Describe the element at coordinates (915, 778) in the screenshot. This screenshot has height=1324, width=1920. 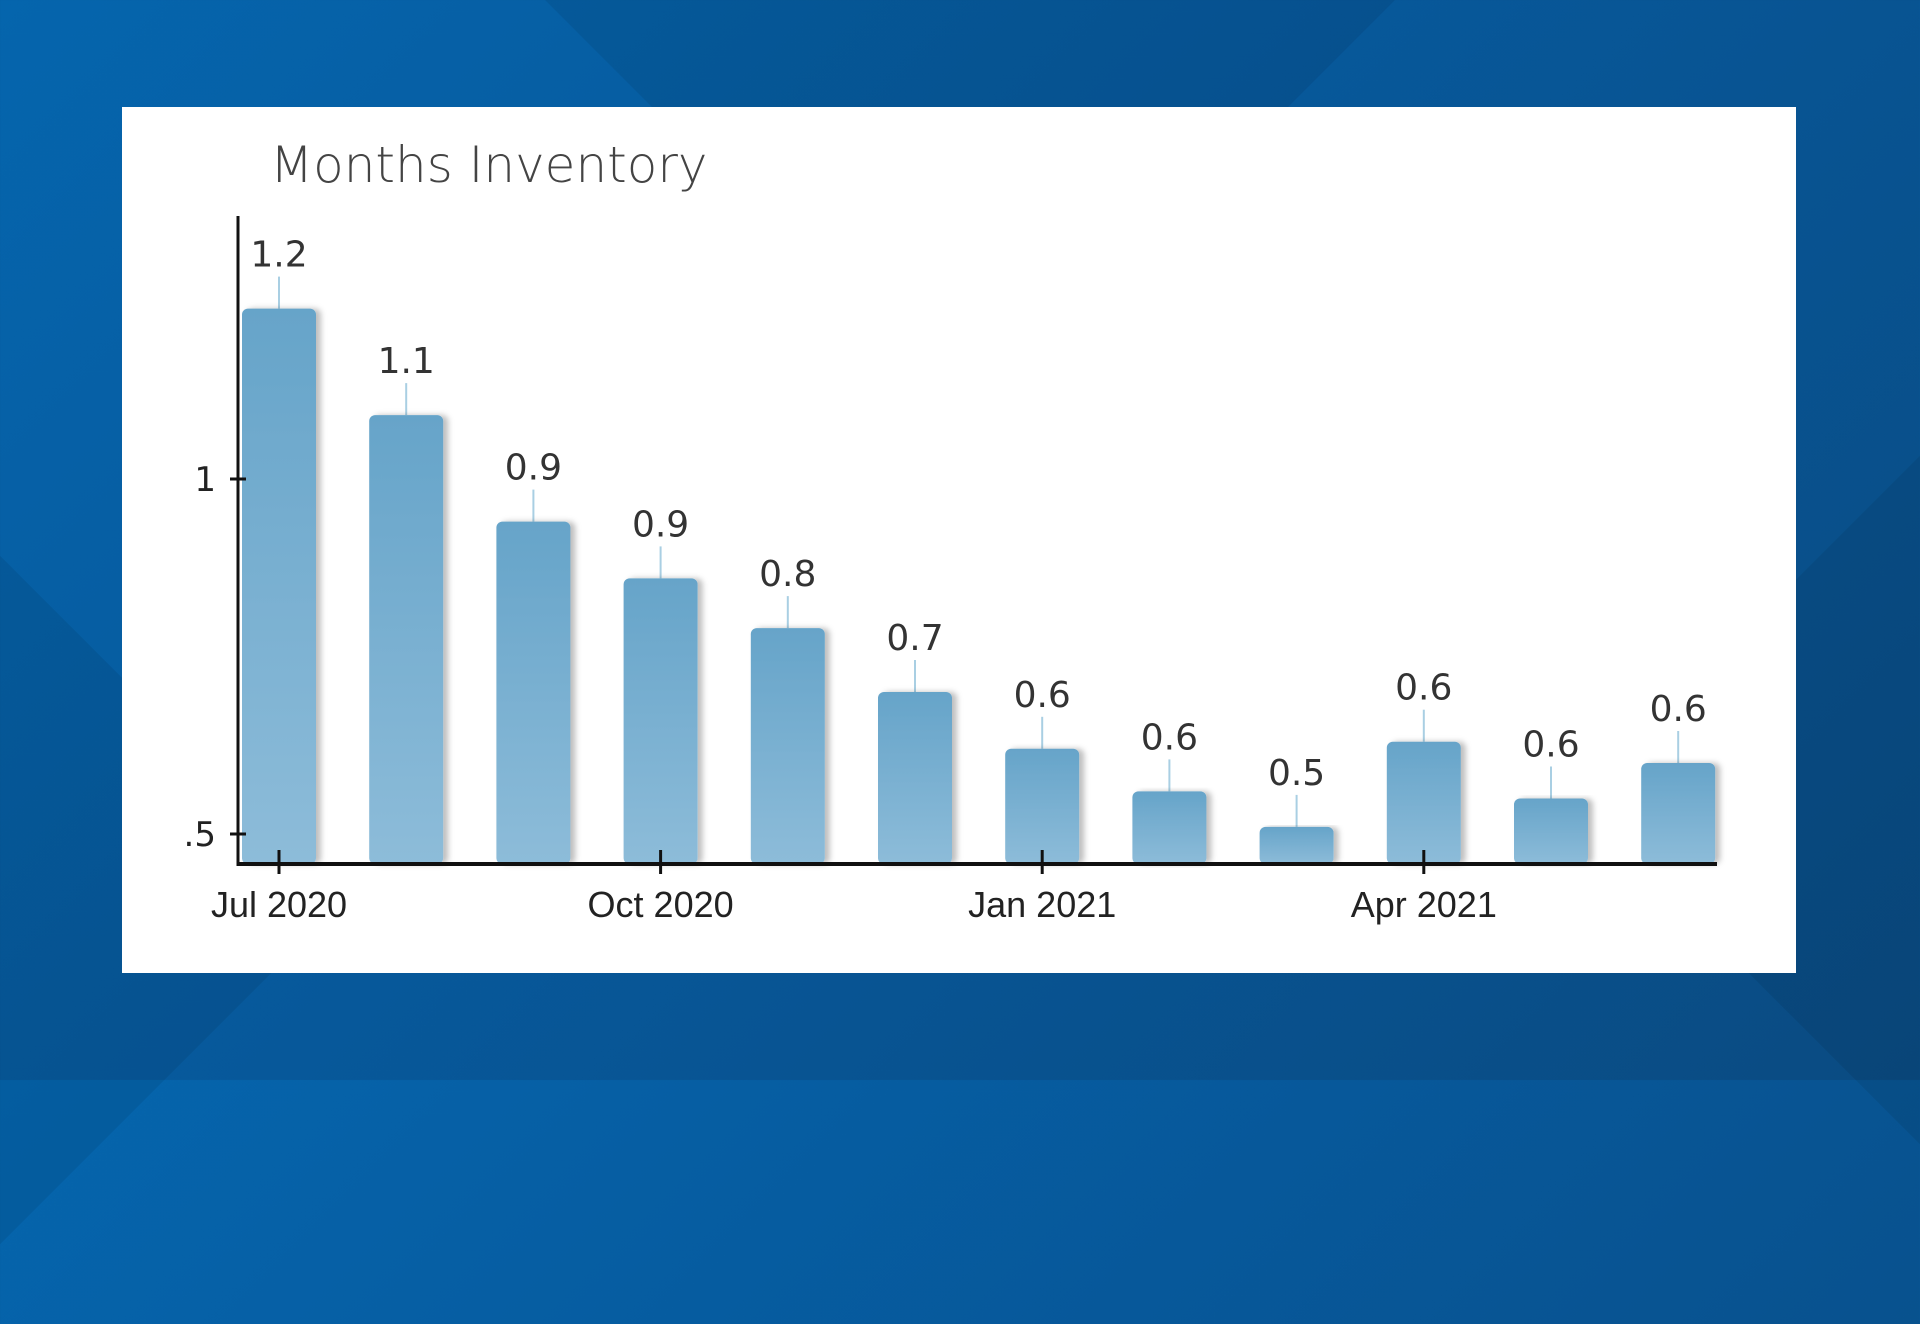
I see `bar-dec-2020` at that location.